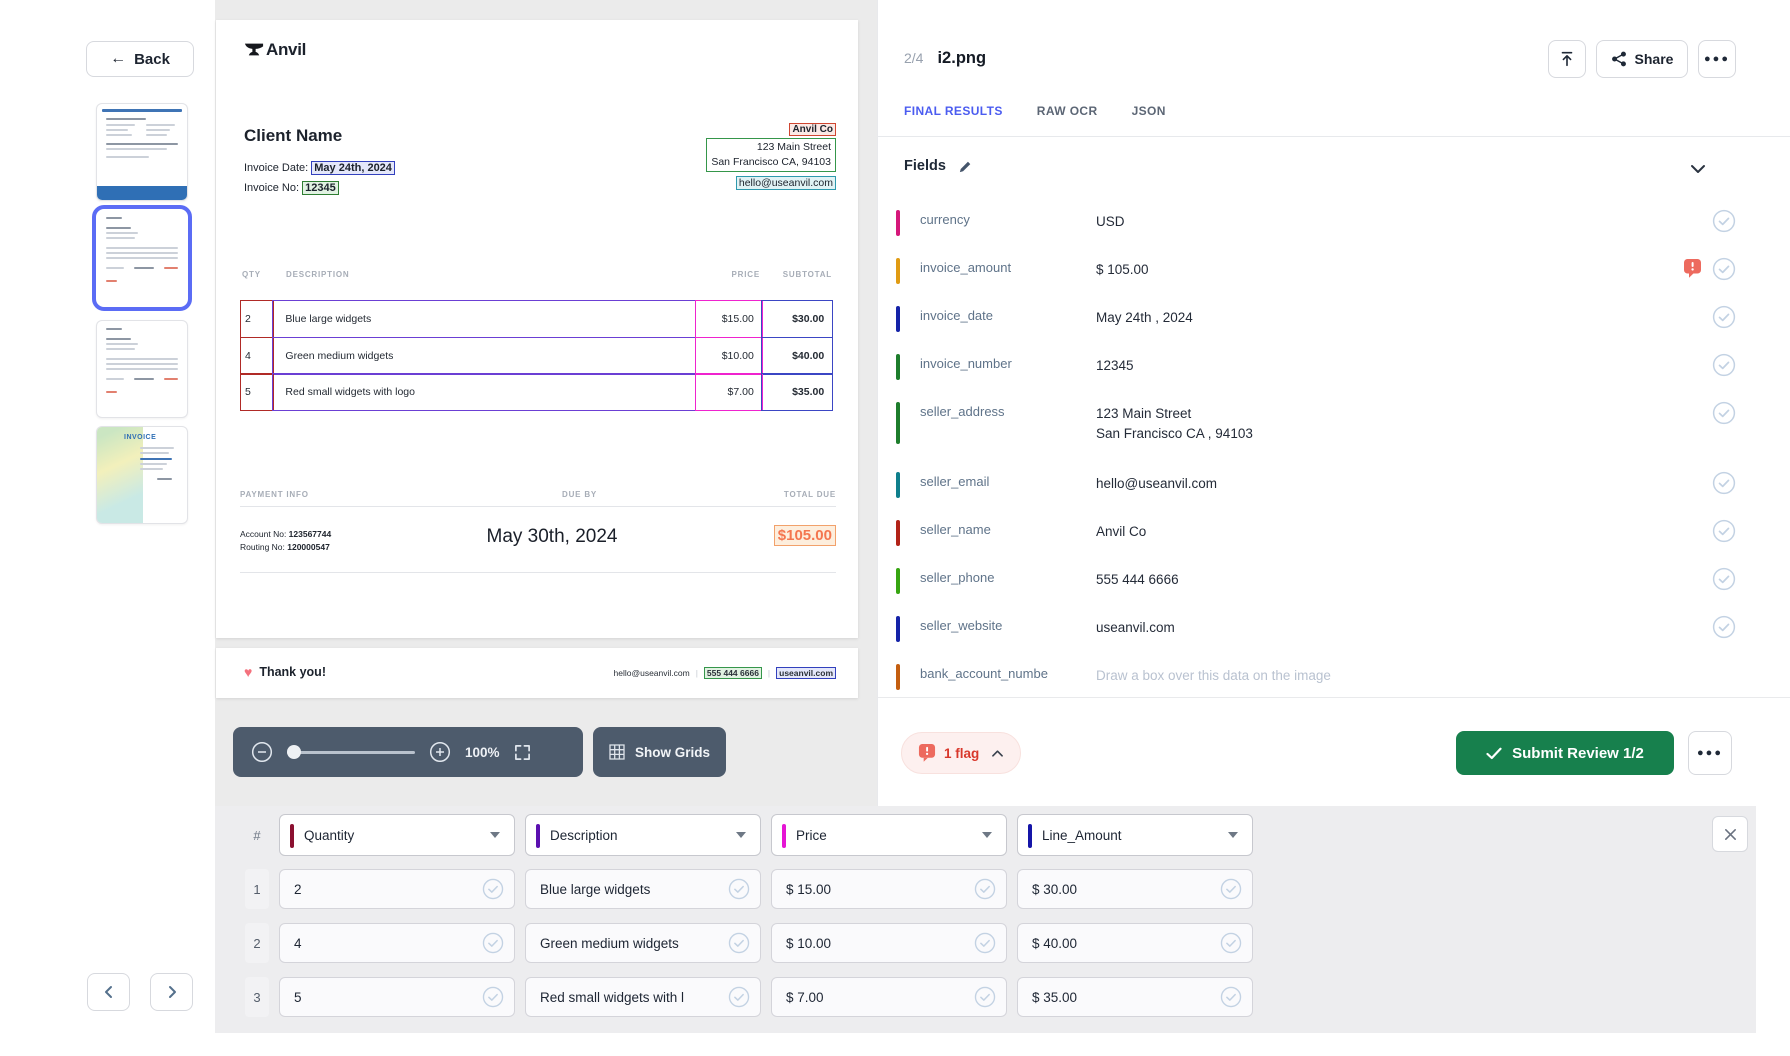 Image resolution: width=1790 pixels, height=1056 pixels. Describe the element at coordinates (804, 535) in the screenshot. I see `total-due-highlight: $105.00` at that location.